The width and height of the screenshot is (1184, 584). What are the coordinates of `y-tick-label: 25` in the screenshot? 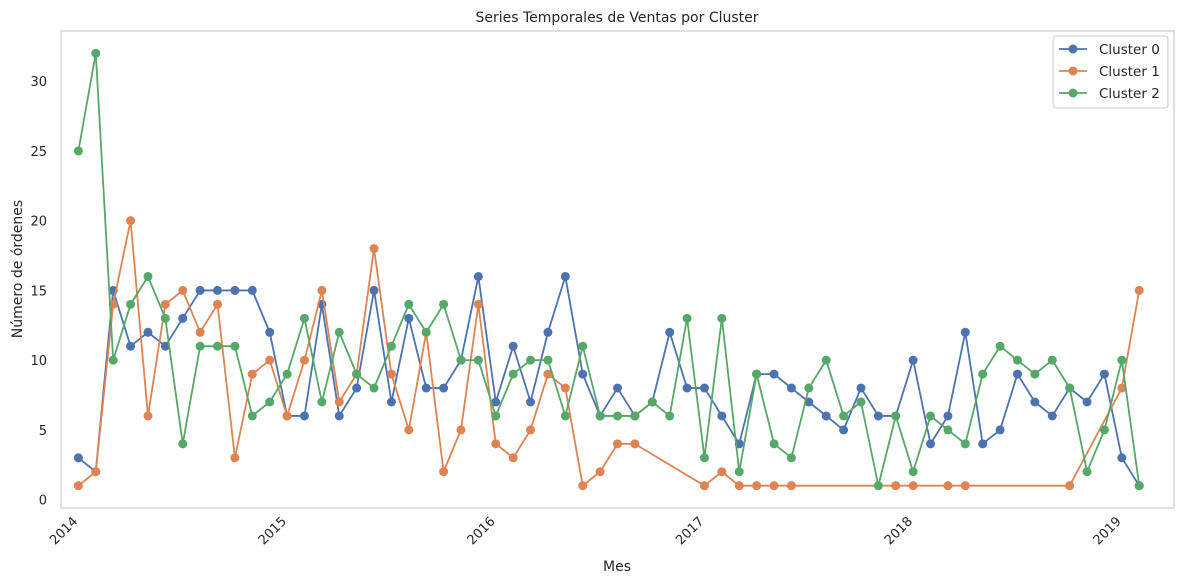 It's located at (38, 152).